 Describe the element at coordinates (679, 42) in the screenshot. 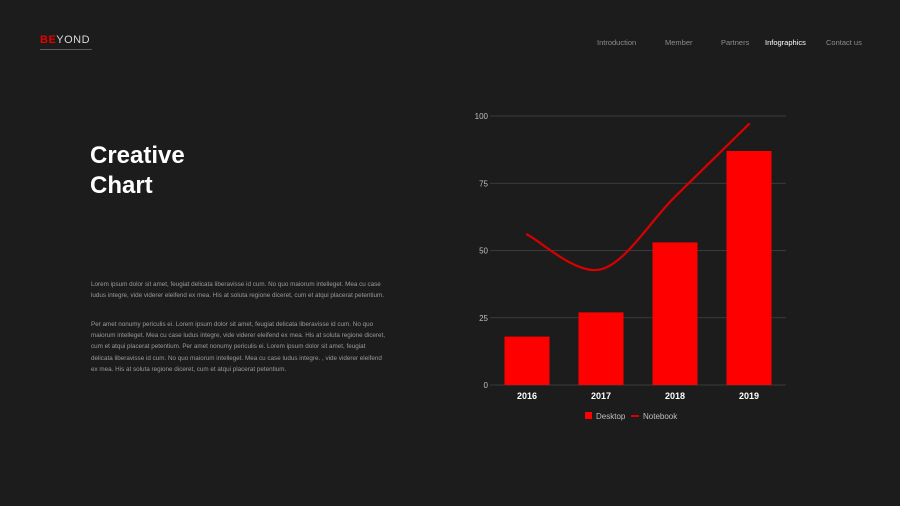

I see `nav-member: Member` at that location.